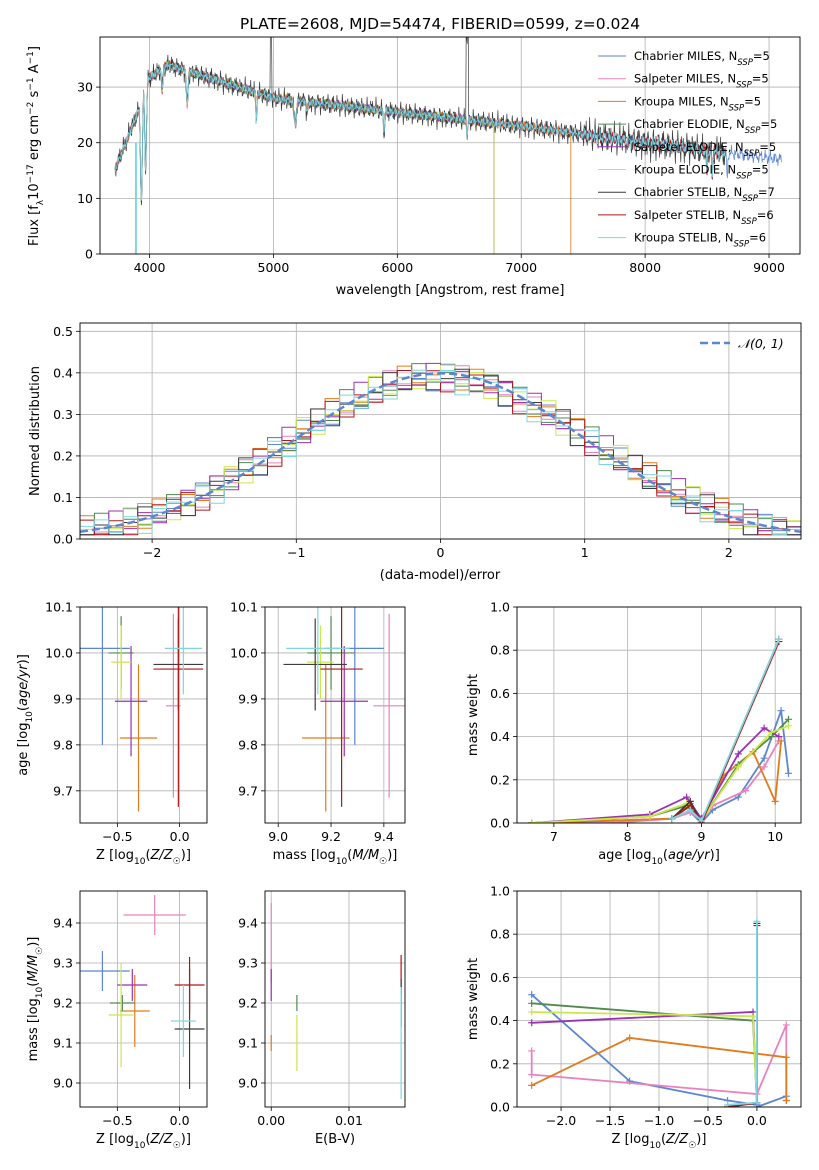 This screenshot has height=1170, width=819. What do you see at coordinates (689, 147) in the screenshot?
I see `legend-text: Salpeter ELODIE, N` at bounding box center [689, 147].